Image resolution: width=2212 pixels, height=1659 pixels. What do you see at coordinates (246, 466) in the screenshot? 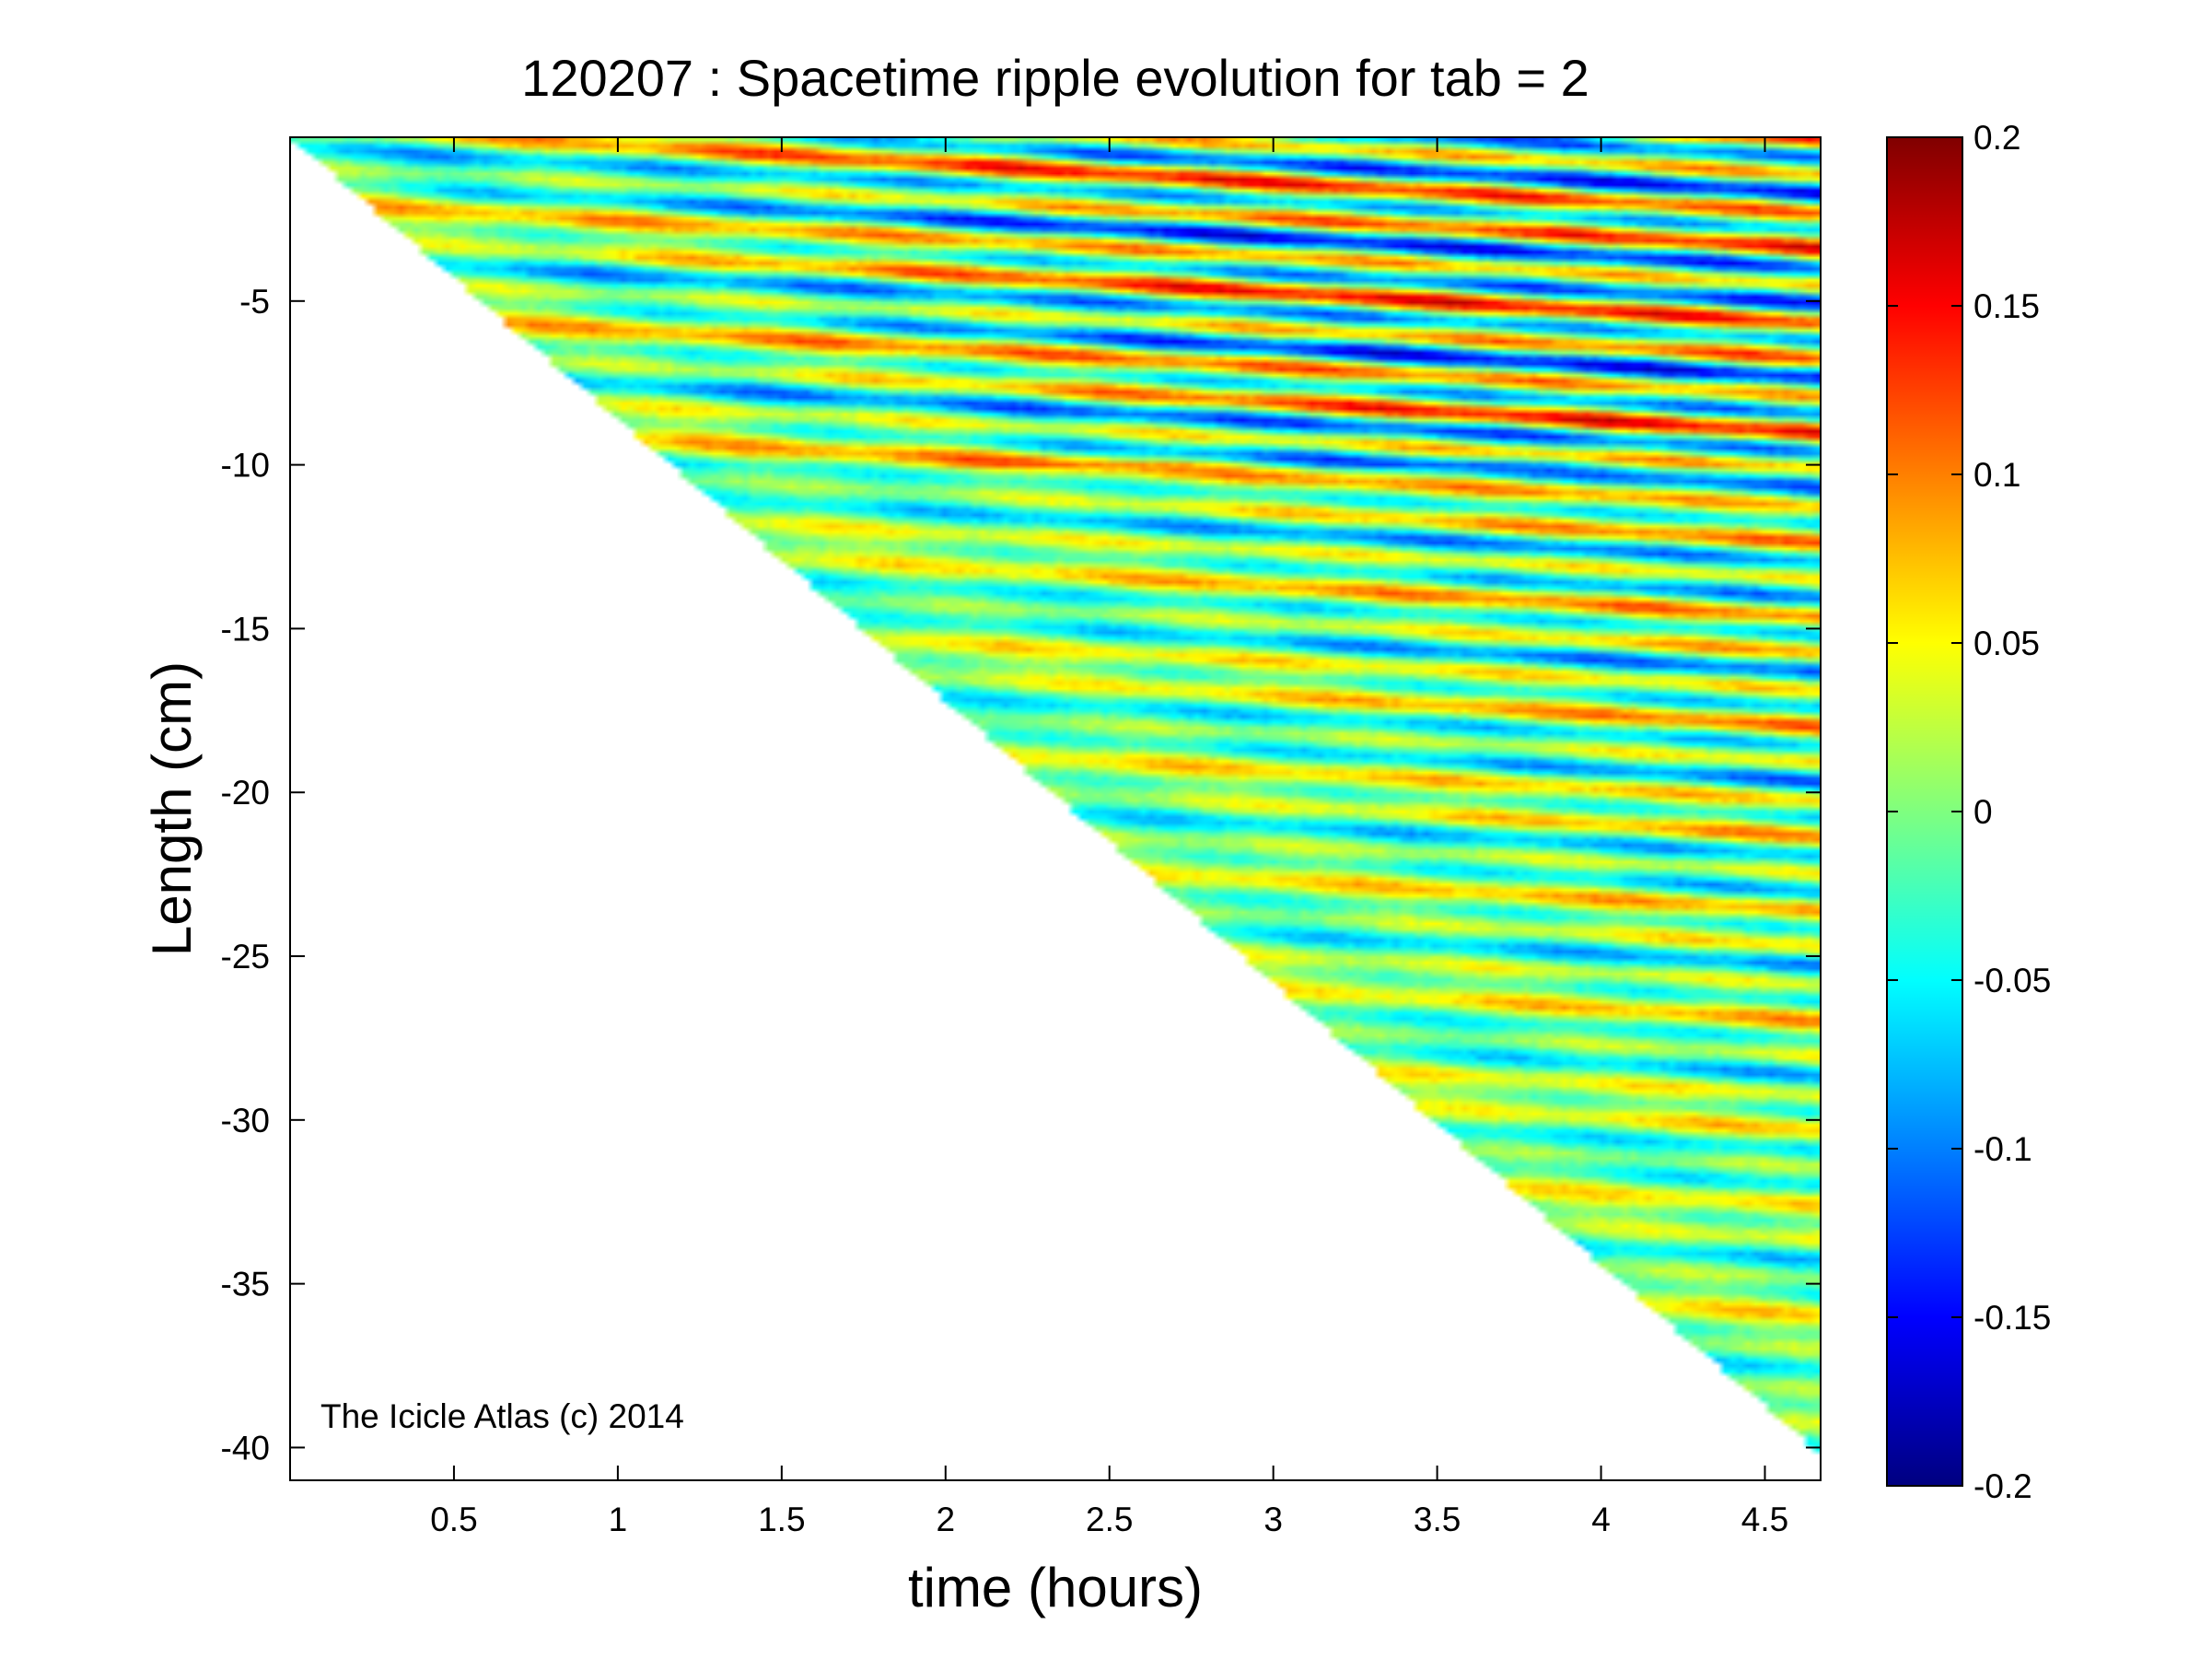
I see `y-tick-label: -10` at bounding box center [246, 466].